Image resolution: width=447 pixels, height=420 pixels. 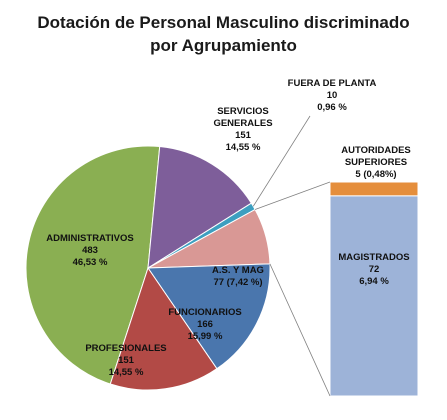 What do you see at coordinates (126, 372) in the screenshot?
I see `label-profesionales-pct: 14,55 %` at bounding box center [126, 372].